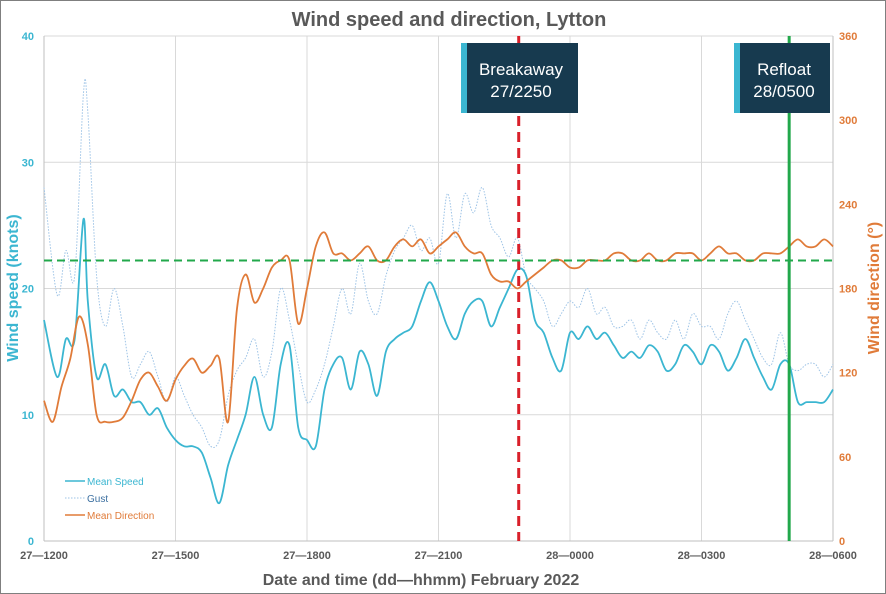  I want to click on y-right-tick-label: 300, so click(848, 121).